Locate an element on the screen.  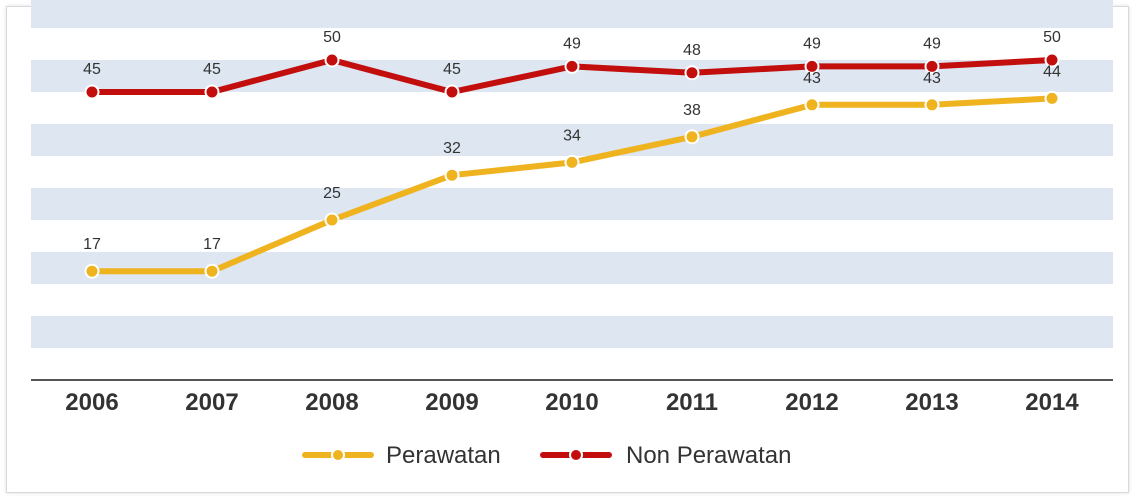
data-point-perawatan-2014 is located at coordinates (1052, 98).